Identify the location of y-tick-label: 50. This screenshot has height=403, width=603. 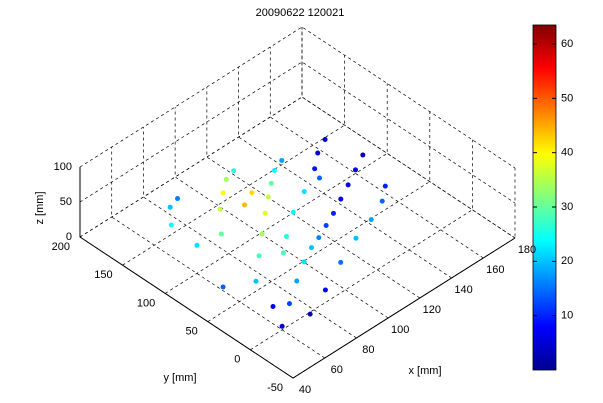
(192, 332).